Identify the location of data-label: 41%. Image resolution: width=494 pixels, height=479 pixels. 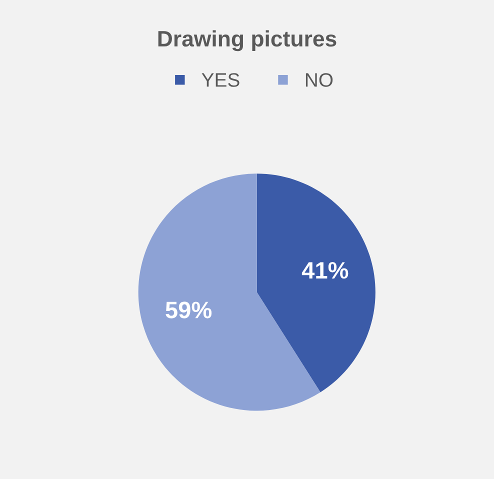
(325, 270).